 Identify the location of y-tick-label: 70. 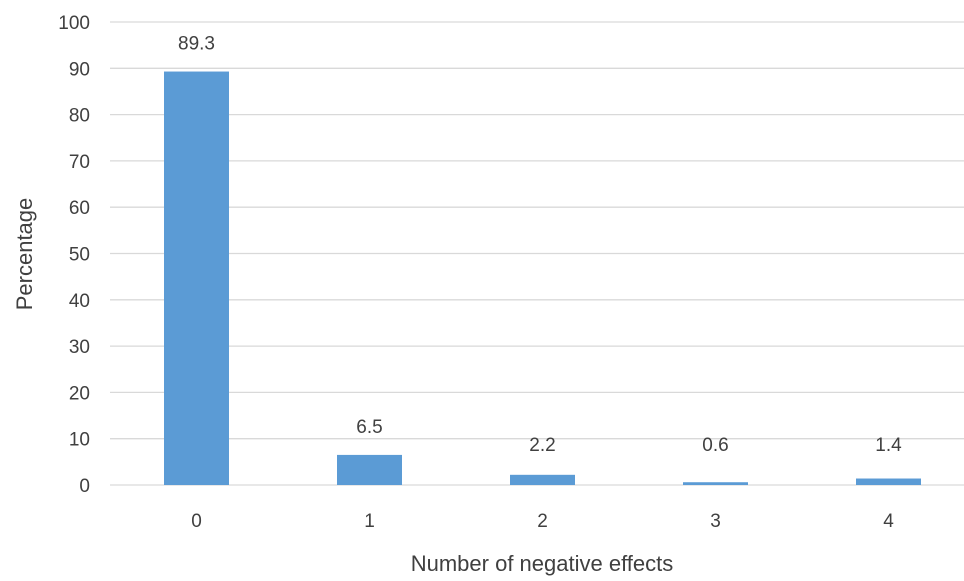
(79, 162).